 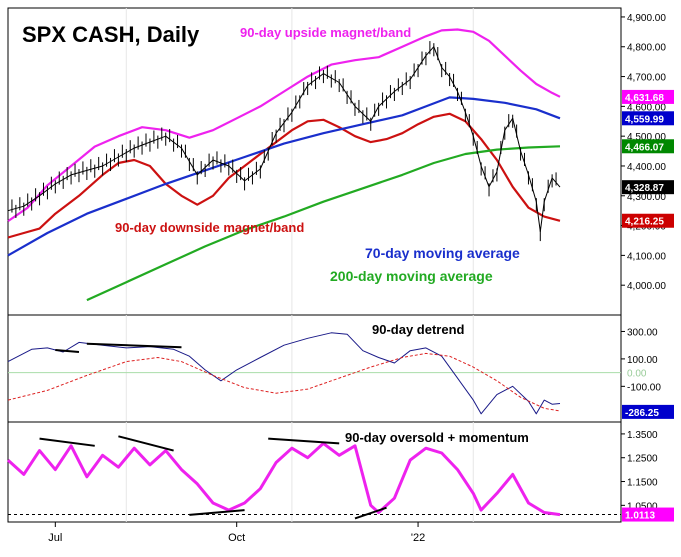 What do you see at coordinates (642, 413) in the screenshot?
I see `detrend-marker-label: -286.25` at bounding box center [642, 413].